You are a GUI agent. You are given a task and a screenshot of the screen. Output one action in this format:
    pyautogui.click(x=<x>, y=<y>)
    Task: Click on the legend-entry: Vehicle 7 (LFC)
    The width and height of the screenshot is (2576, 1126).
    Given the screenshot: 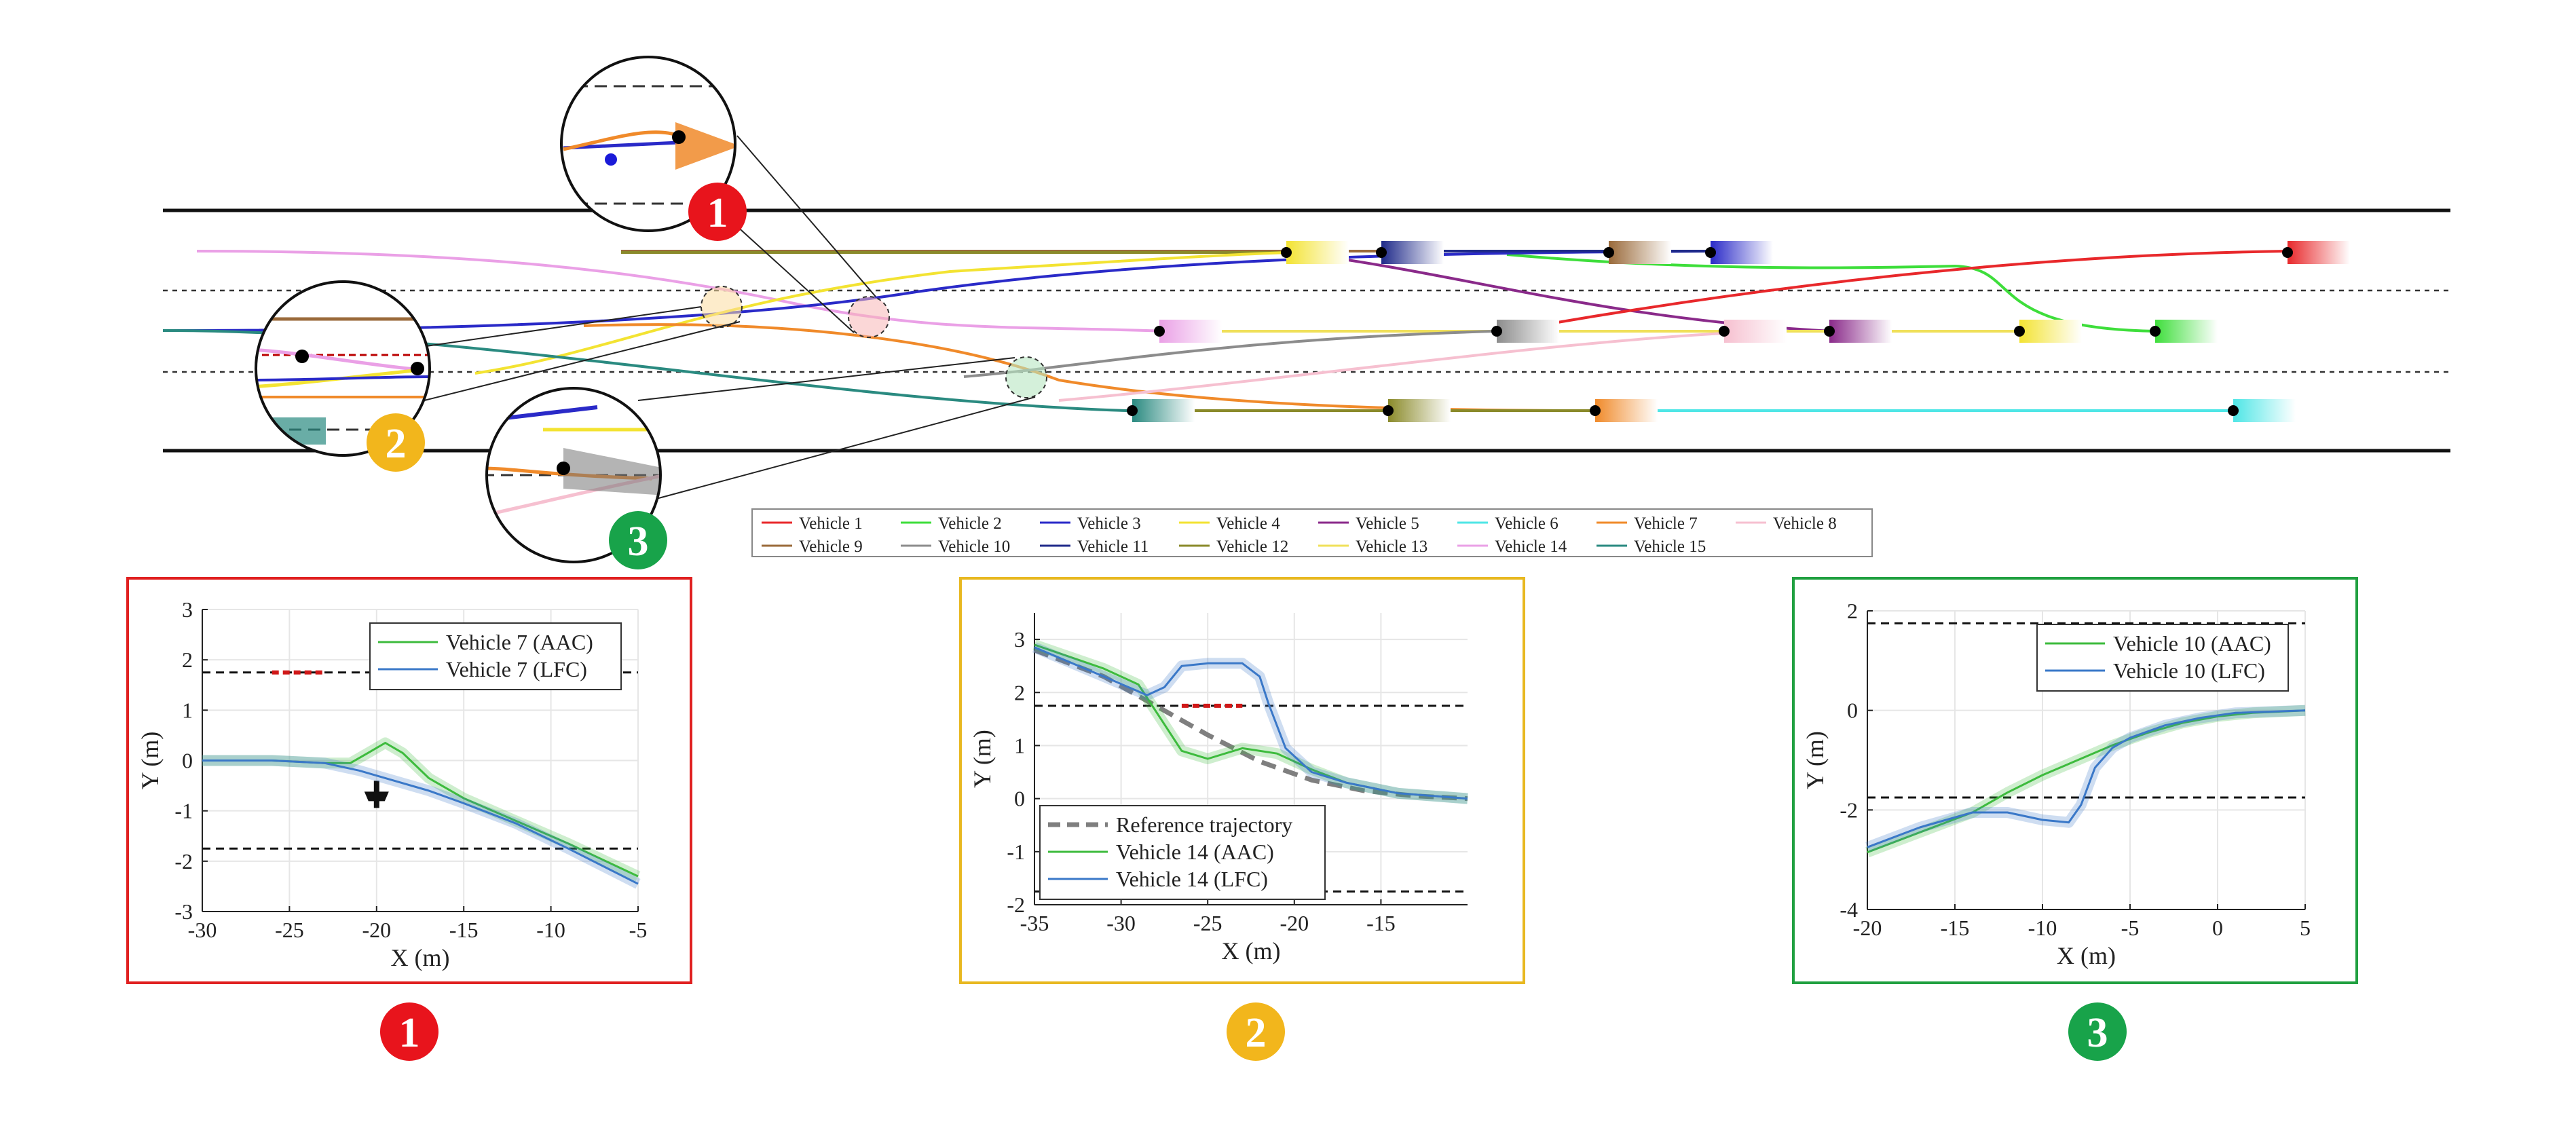 What is the action you would take?
    pyautogui.click(x=517, y=669)
    